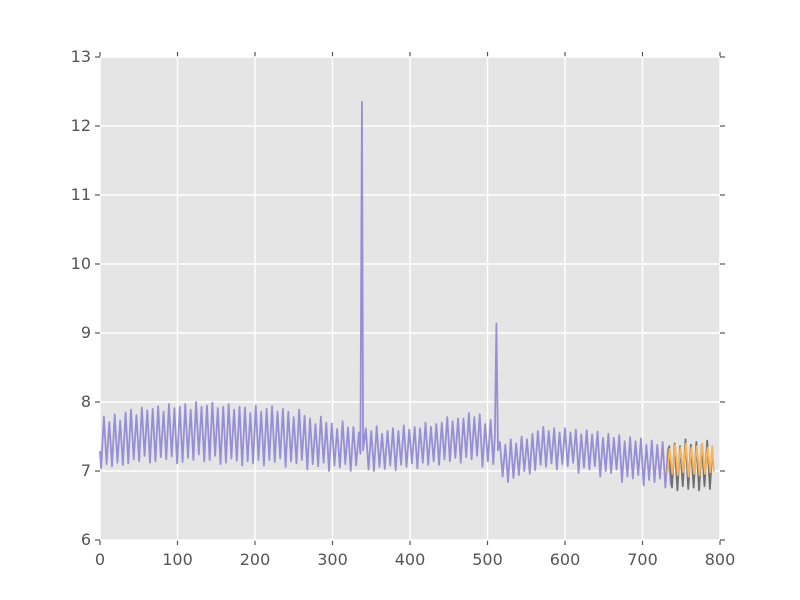  I want to click on x-tick-label: 700, so click(642, 559).